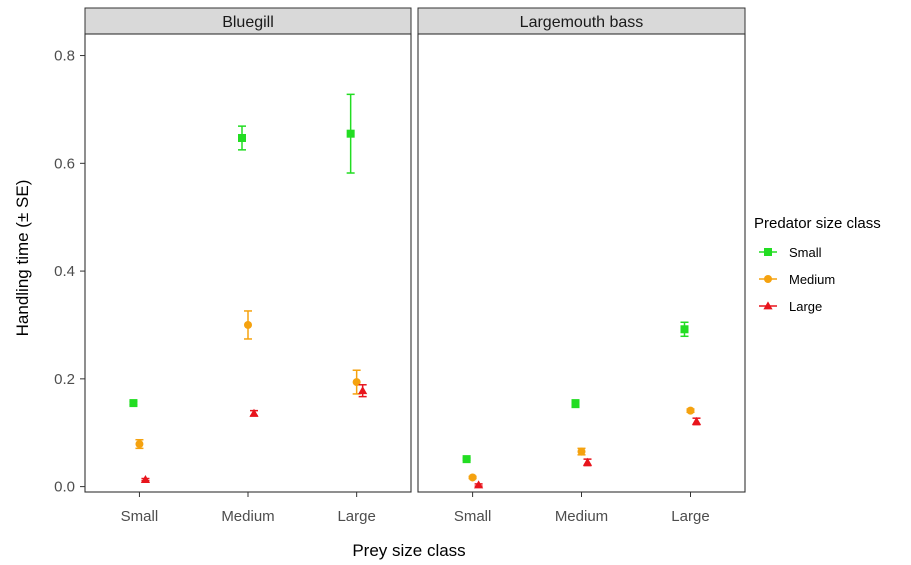  I want to click on legend-label: Small, so click(805, 252).